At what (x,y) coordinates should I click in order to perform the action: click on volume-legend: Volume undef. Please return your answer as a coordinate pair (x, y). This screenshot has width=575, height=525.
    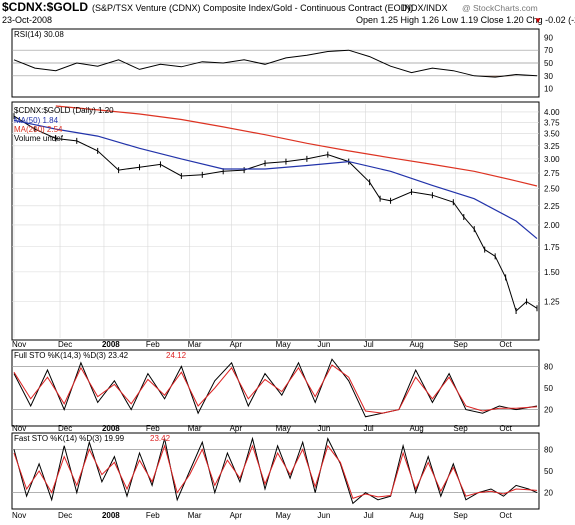
    Looking at the image, I should click on (39, 138).